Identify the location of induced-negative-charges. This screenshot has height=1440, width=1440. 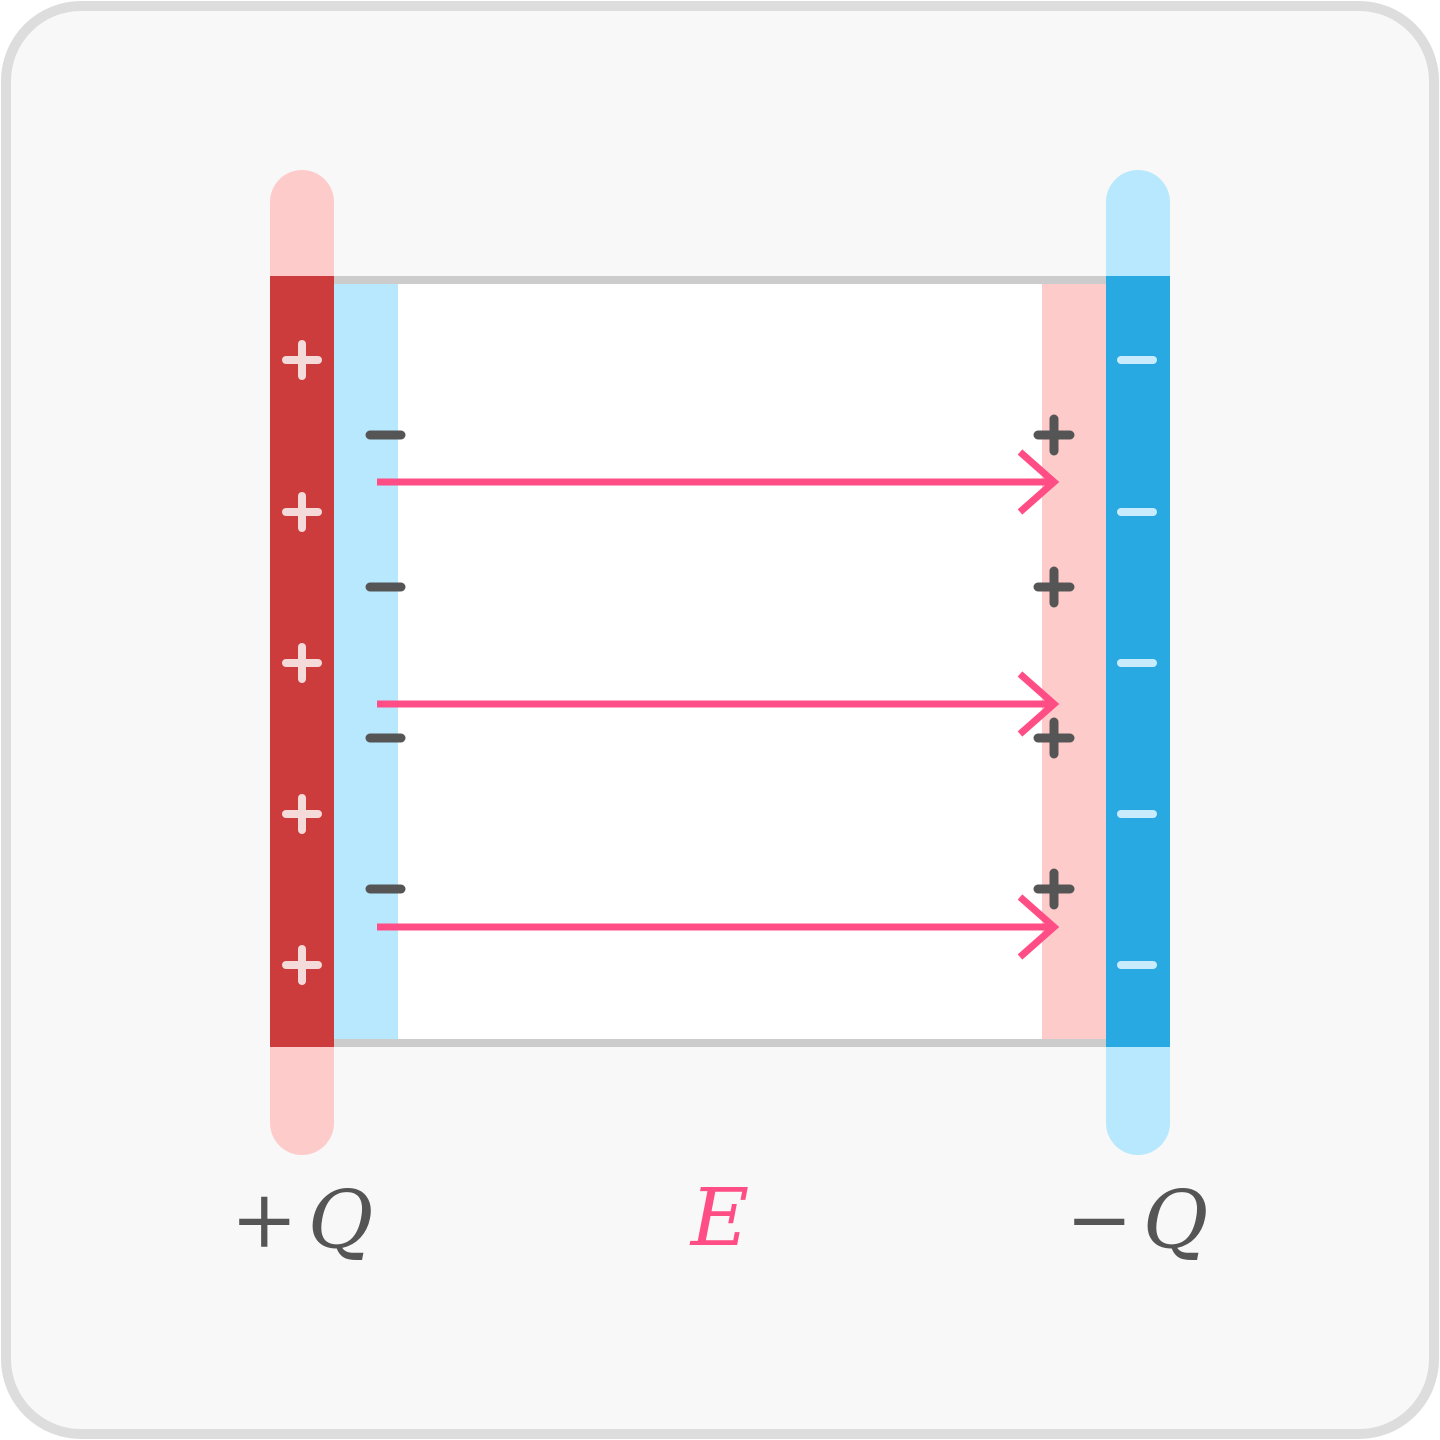
(385, 662).